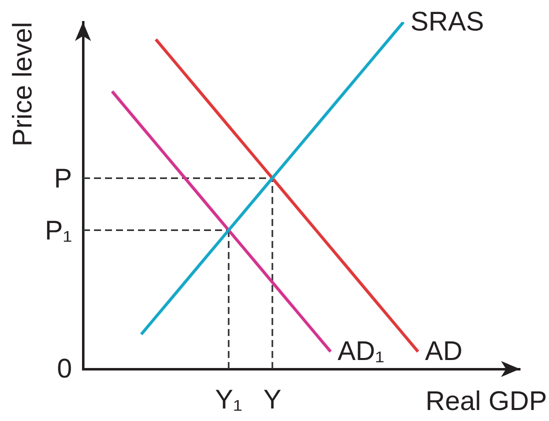 The image size is (549, 421). What do you see at coordinates (361, 351) in the screenshot?
I see `series-label: AD₁` at bounding box center [361, 351].